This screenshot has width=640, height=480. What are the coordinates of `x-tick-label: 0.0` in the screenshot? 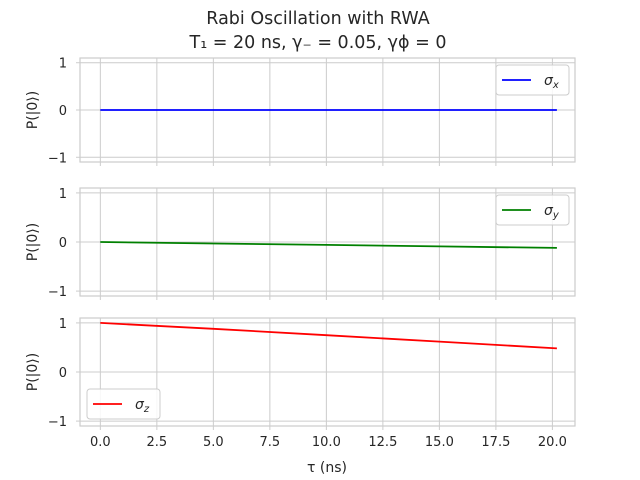 It's located at (100, 442).